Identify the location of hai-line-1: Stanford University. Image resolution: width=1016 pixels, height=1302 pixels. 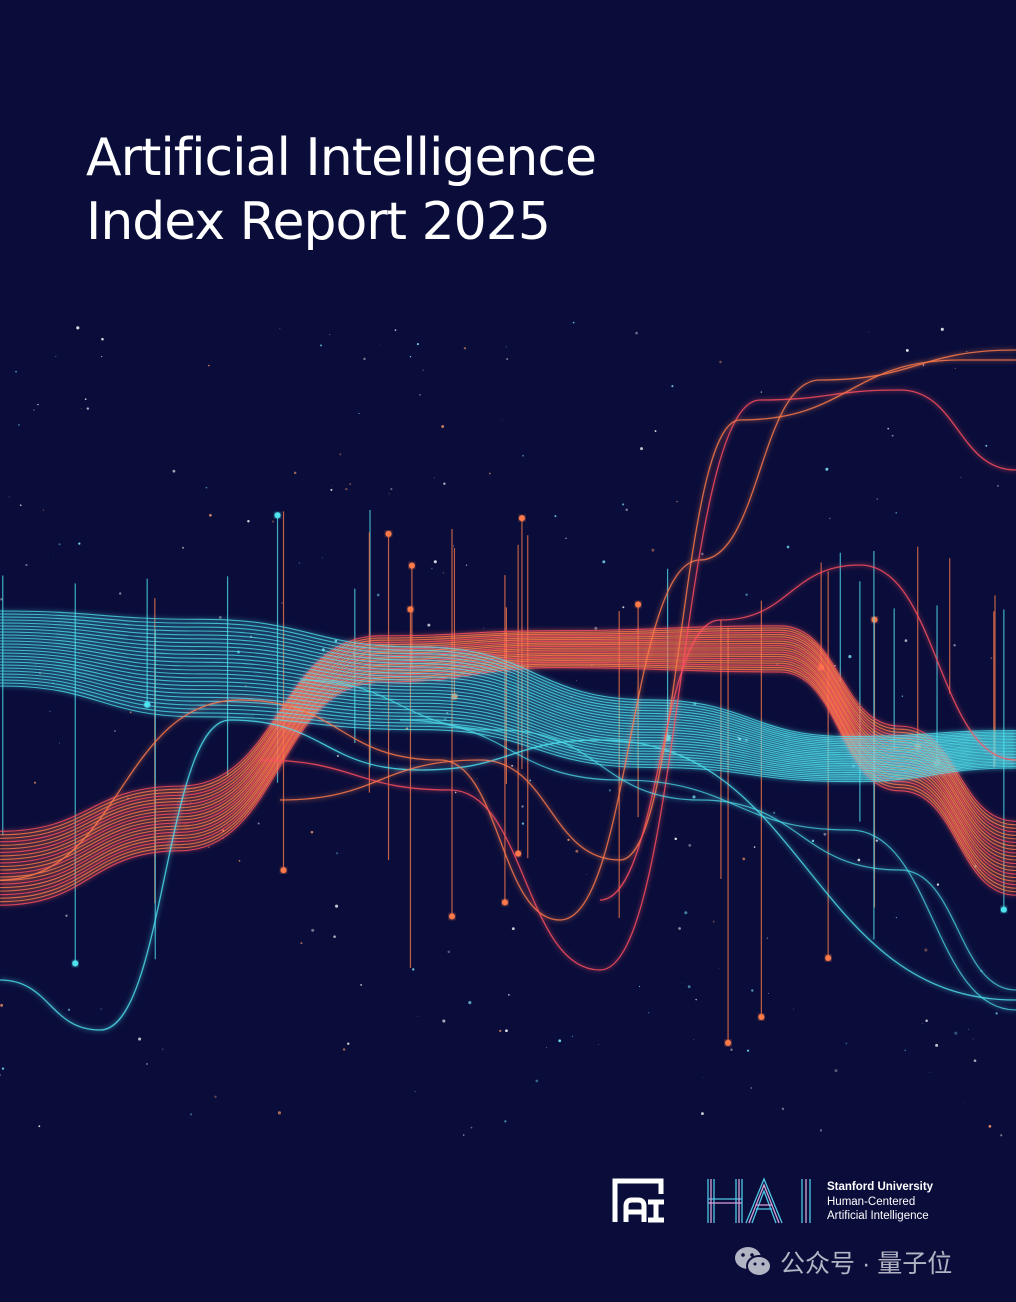
(880, 1187).